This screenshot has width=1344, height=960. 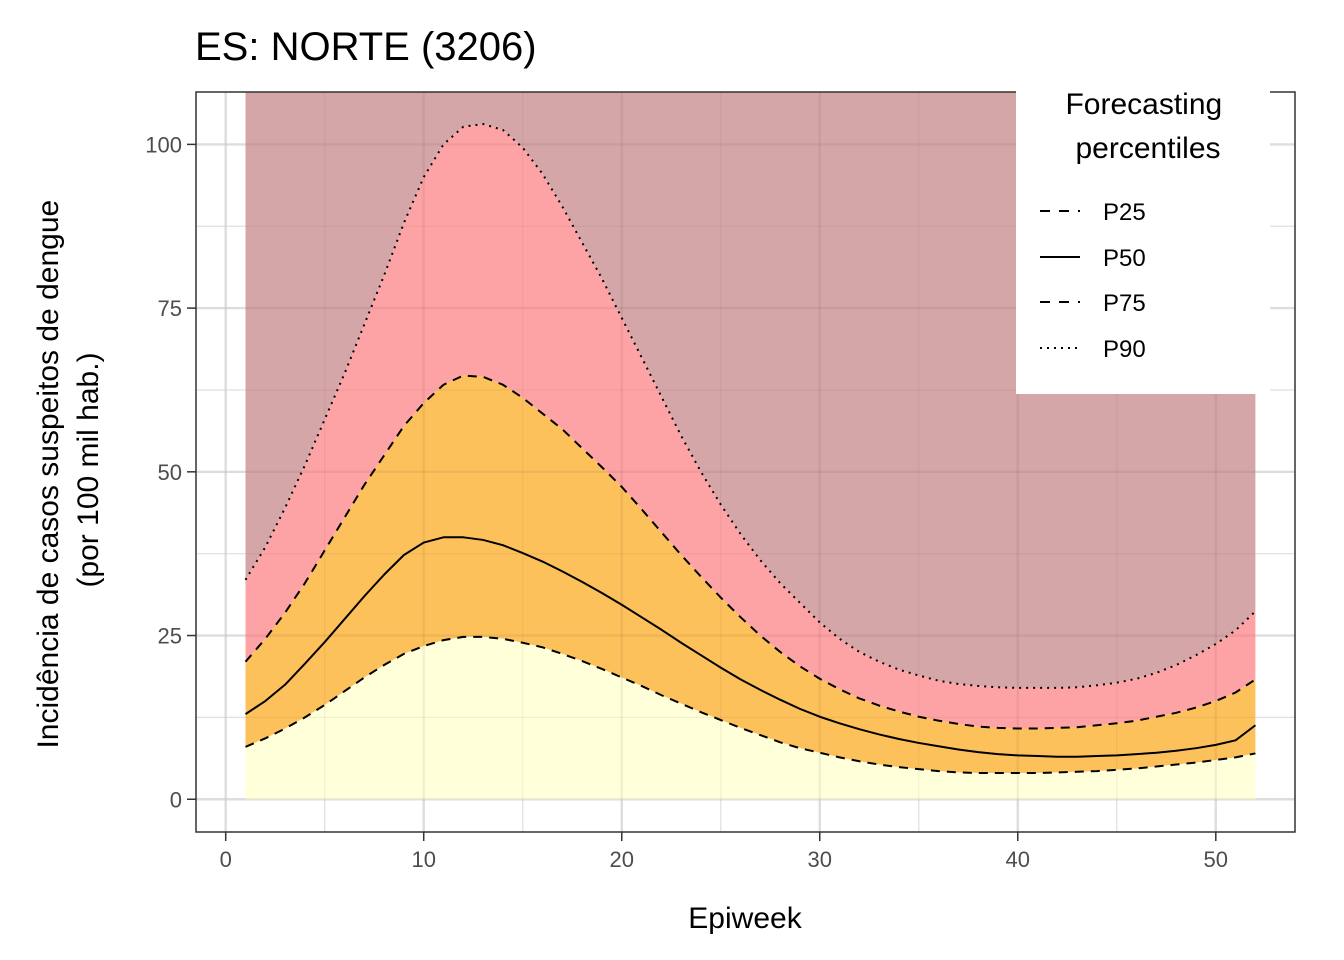 What do you see at coordinates (1216, 859) in the screenshot?
I see `x-tick-label: 50` at bounding box center [1216, 859].